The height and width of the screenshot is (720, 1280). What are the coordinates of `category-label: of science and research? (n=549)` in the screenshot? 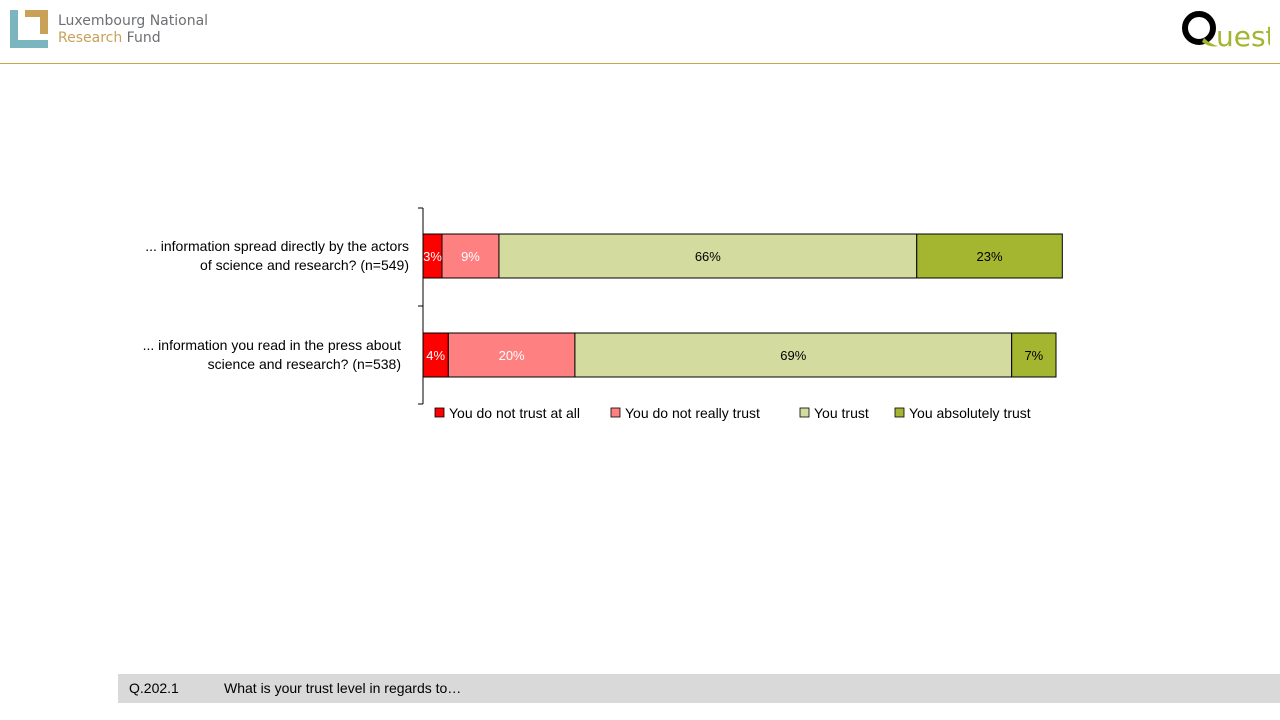 It's located at (304, 265).